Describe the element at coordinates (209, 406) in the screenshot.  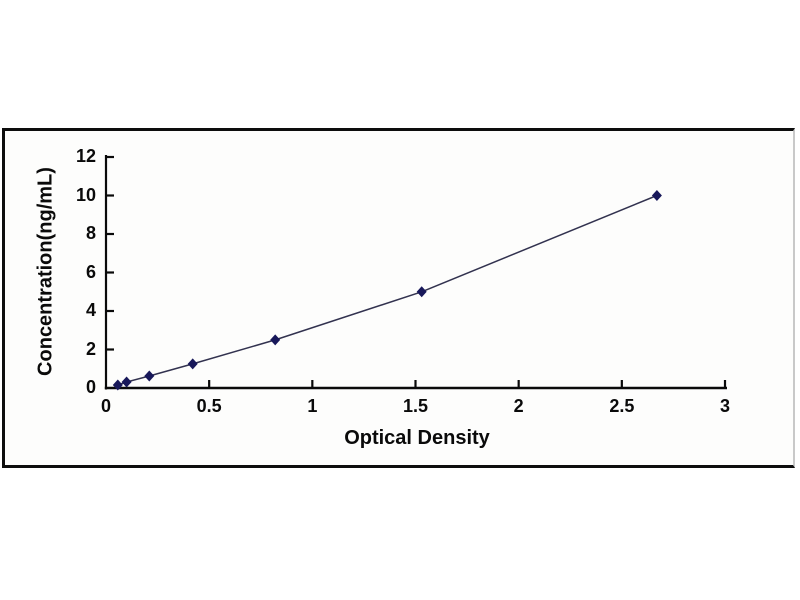
I see `x-tick-label: 0.5` at that location.